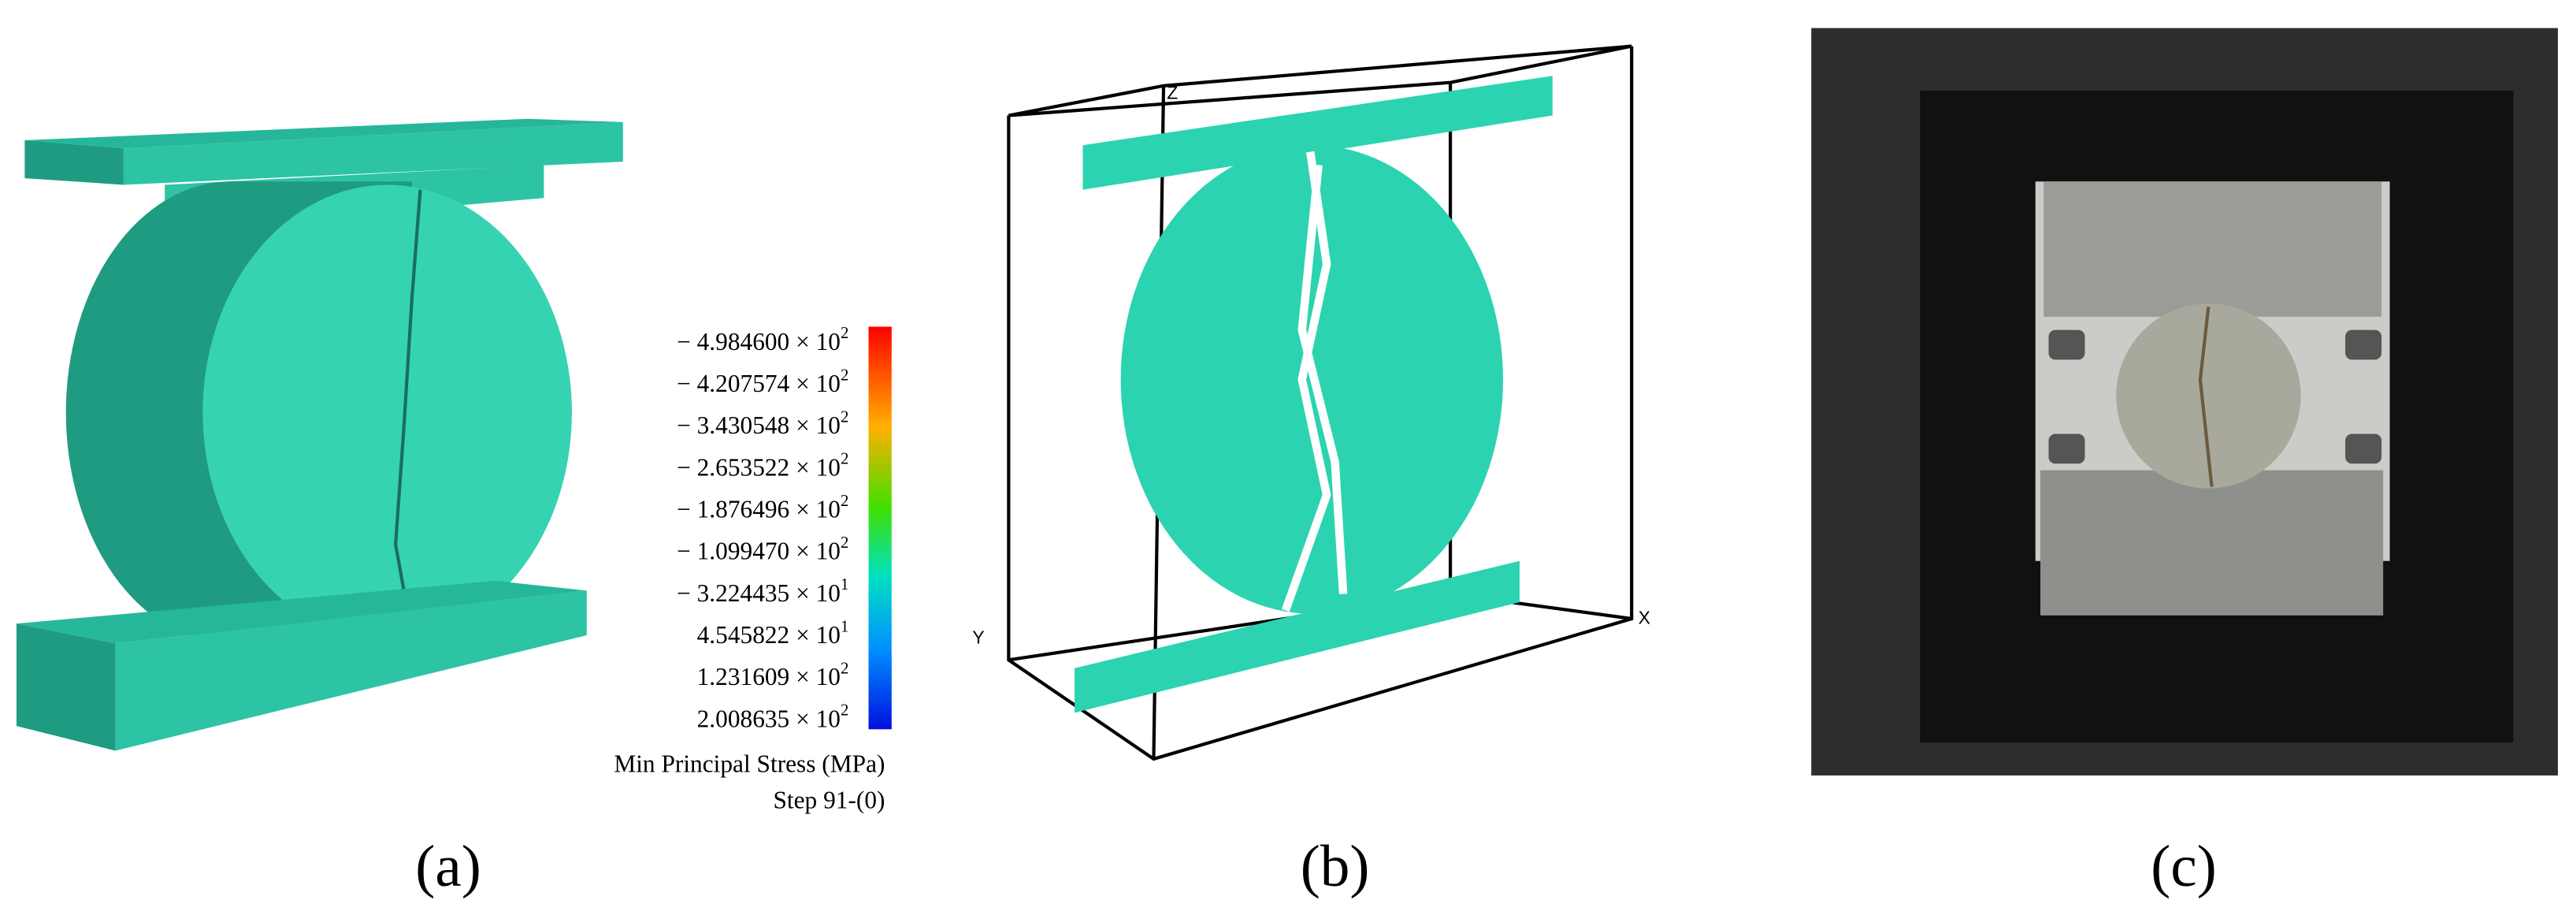 This screenshot has height=919, width=2576. I want to click on legend-entry: − 3.224435 × 101, so click(762, 591).